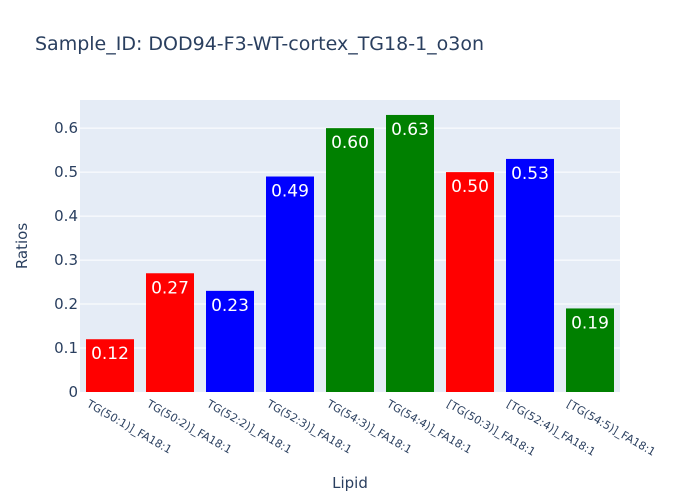  I want to click on y-tick-label: 0.4, so click(66, 216).